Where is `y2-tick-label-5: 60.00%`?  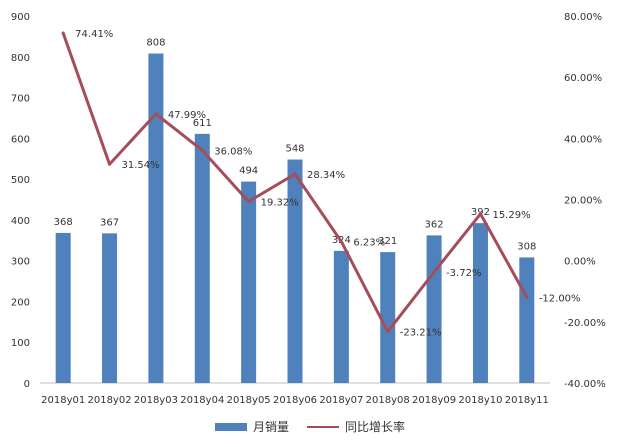
y2-tick-label-5: 60.00% is located at coordinates (583, 78).